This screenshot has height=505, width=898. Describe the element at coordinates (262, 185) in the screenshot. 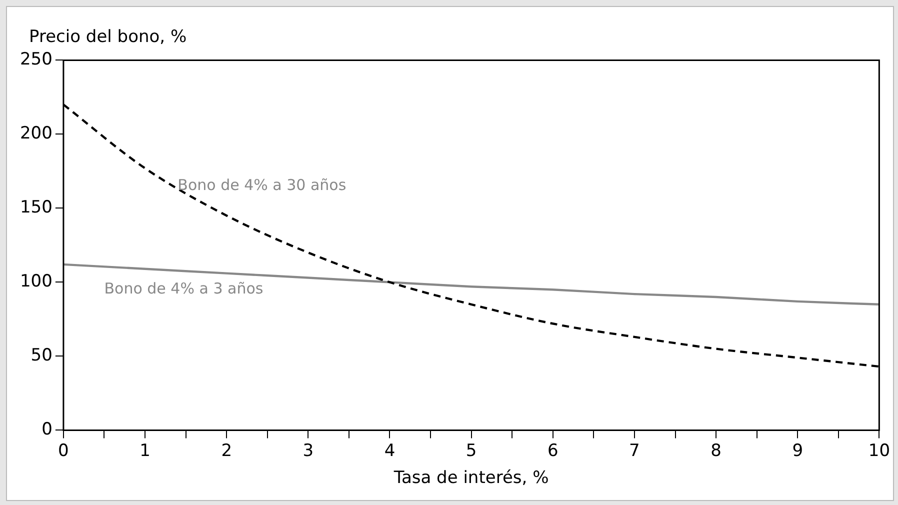

I see `annotation: Bono de 4% a 30 años` at that location.